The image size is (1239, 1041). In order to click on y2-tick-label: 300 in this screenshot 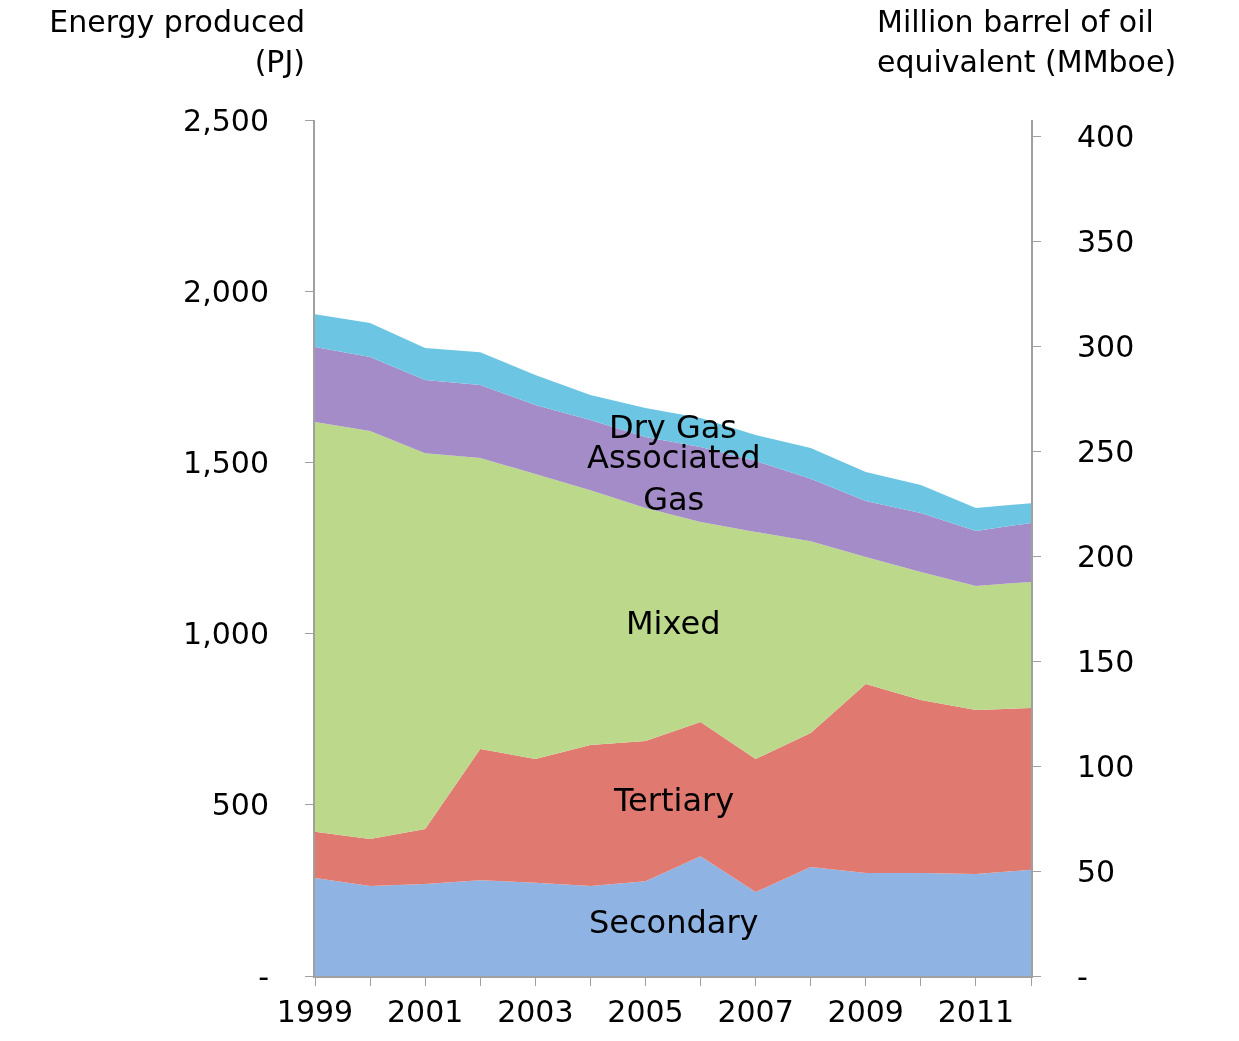, I will do `click(1106, 347)`.